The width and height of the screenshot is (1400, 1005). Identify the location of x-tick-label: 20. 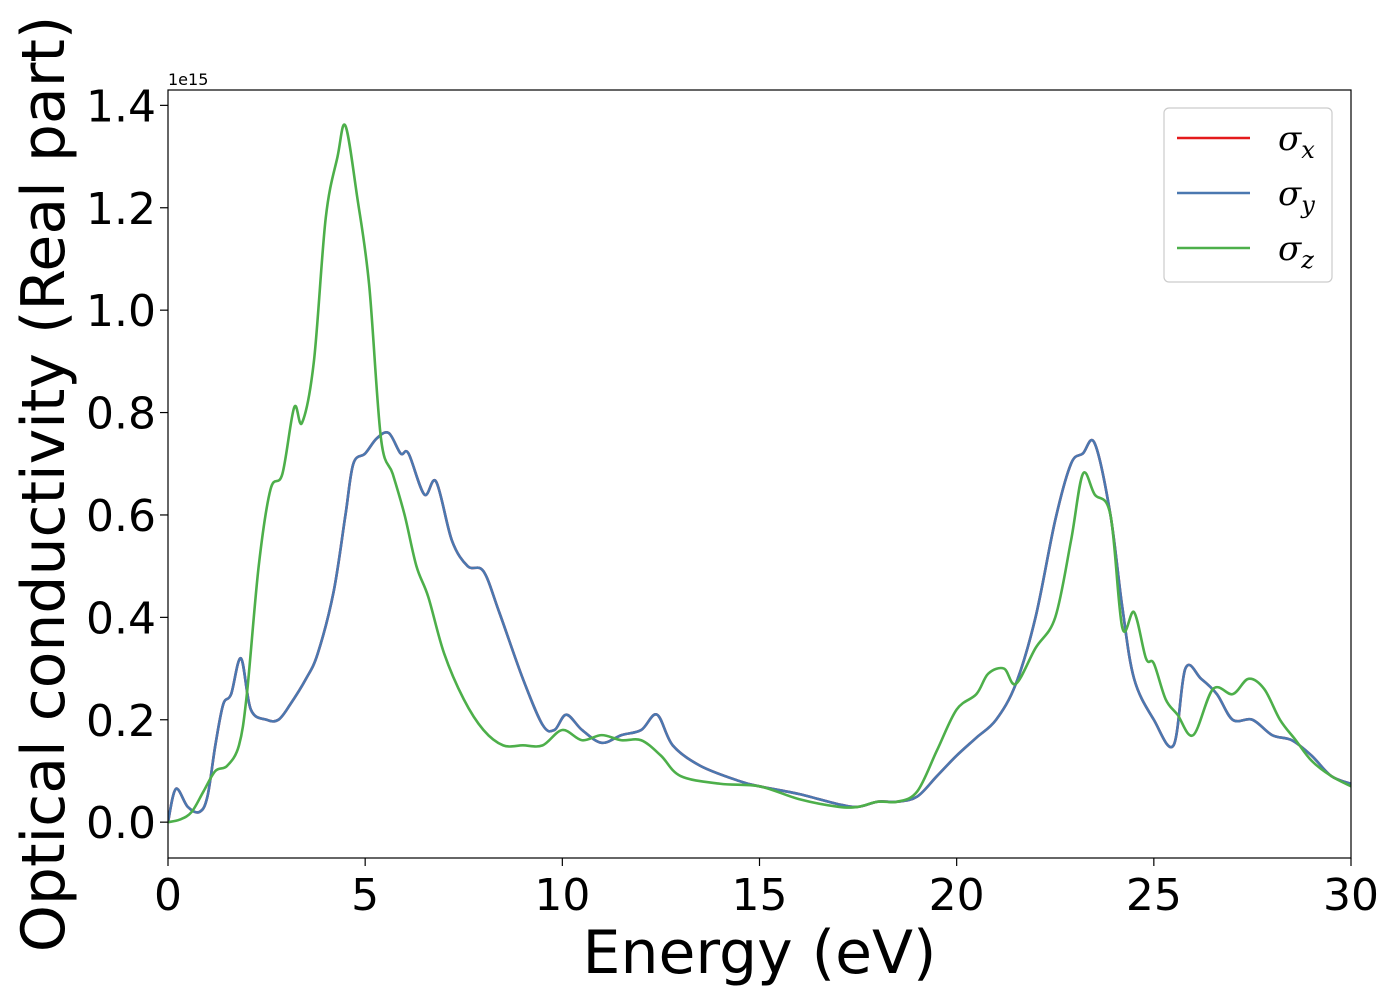
(957, 895).